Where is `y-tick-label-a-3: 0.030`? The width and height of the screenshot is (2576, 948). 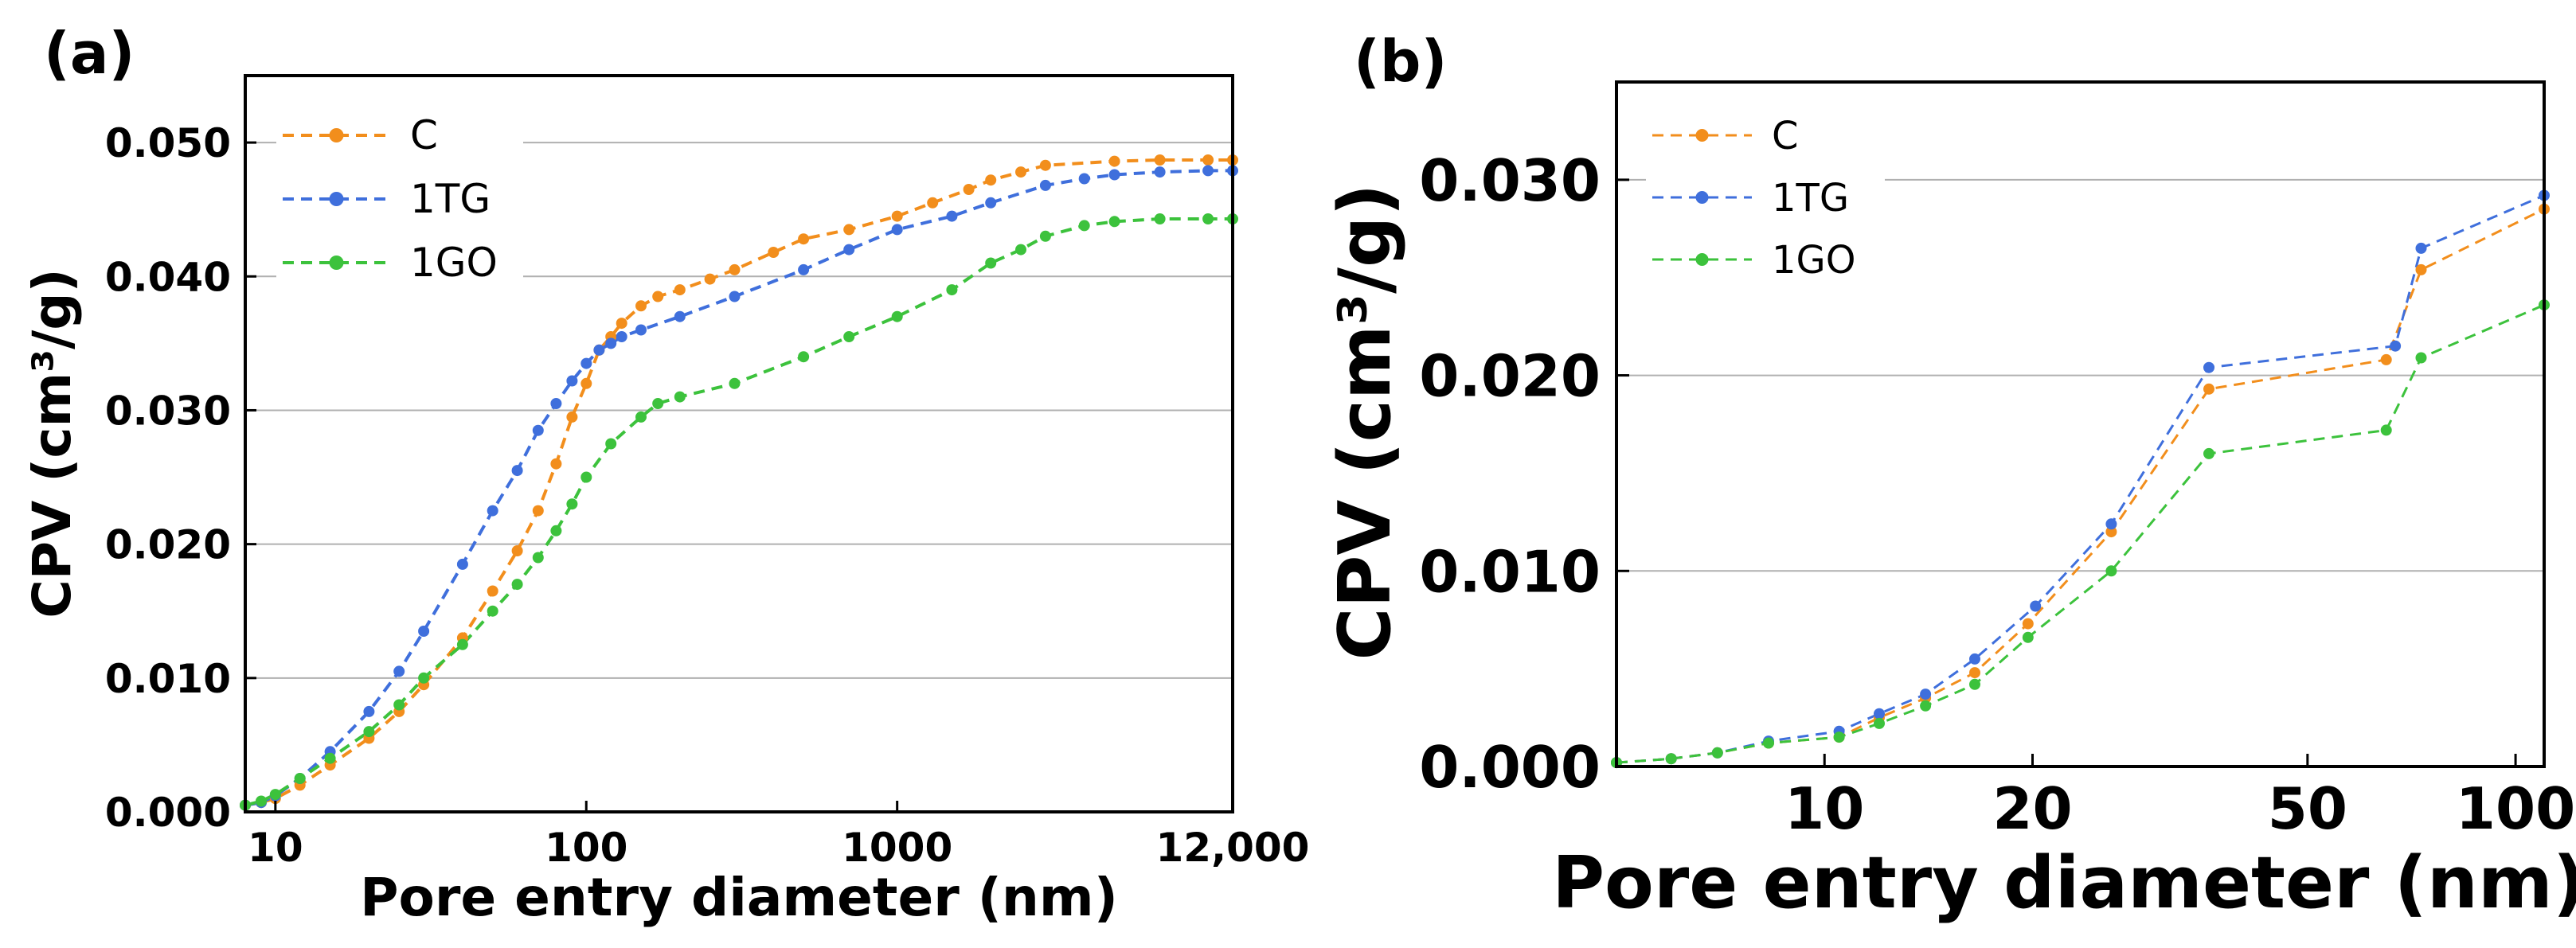
y-tick-label-a-3: 0.030 is located at coordinates (168, 411).